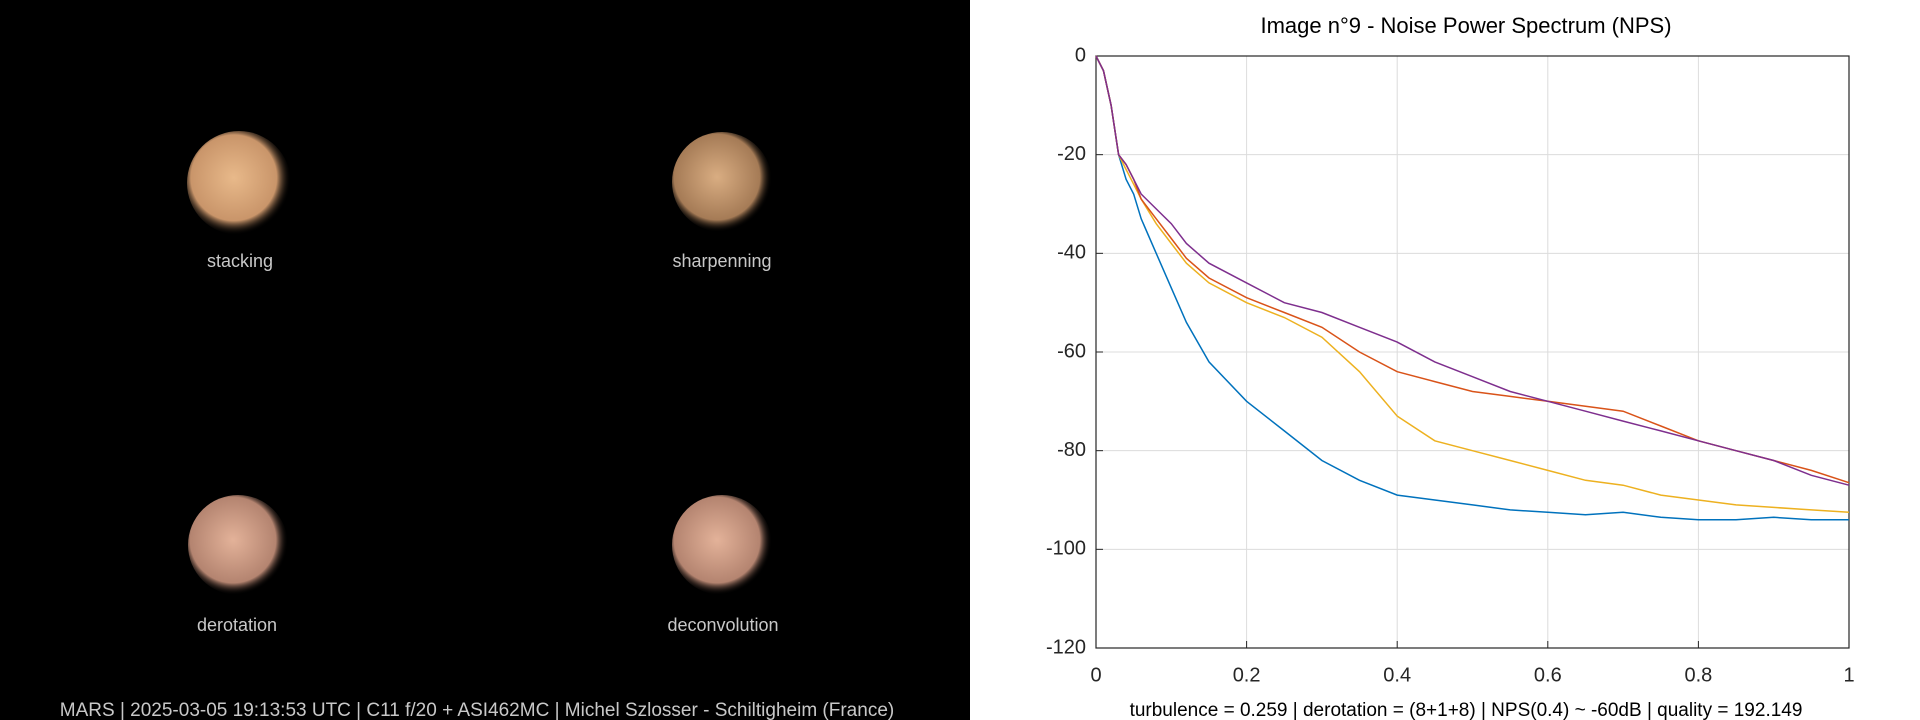  What do you see at coordinates (1071, 253) in the screenshot?
I see `y-tick-label: -40` at bounding box center [1071, 253].